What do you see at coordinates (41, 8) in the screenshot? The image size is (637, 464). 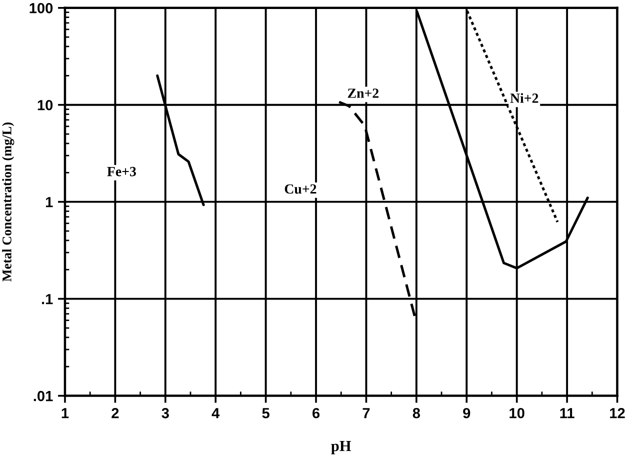 I see `y-tick-label: 100` at bounding box center [41, 8].